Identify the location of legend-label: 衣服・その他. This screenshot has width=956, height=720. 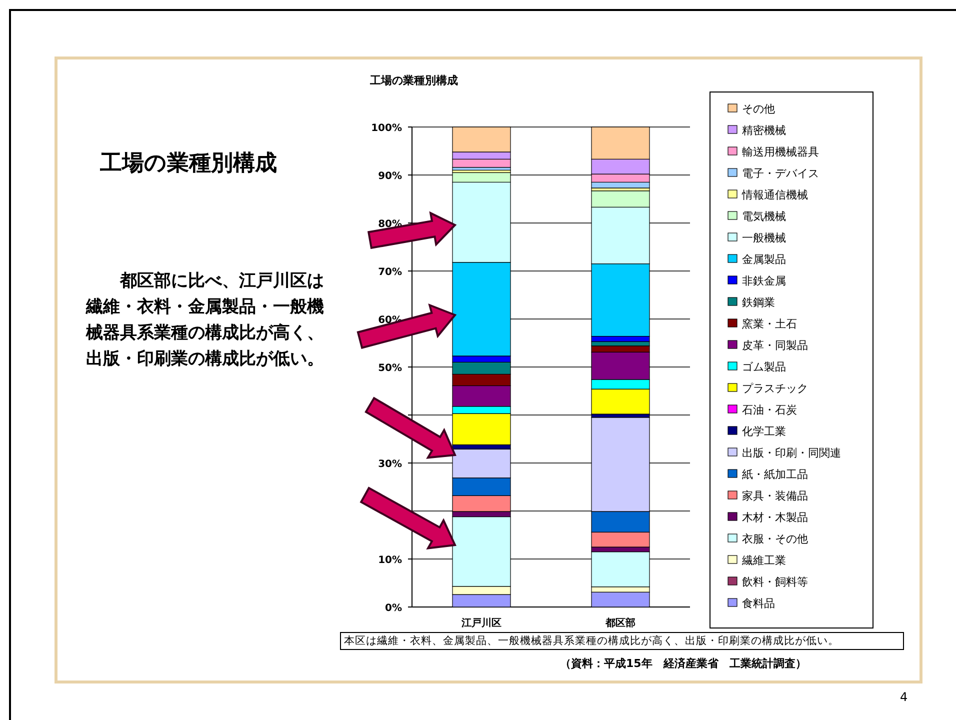
(775, 539).